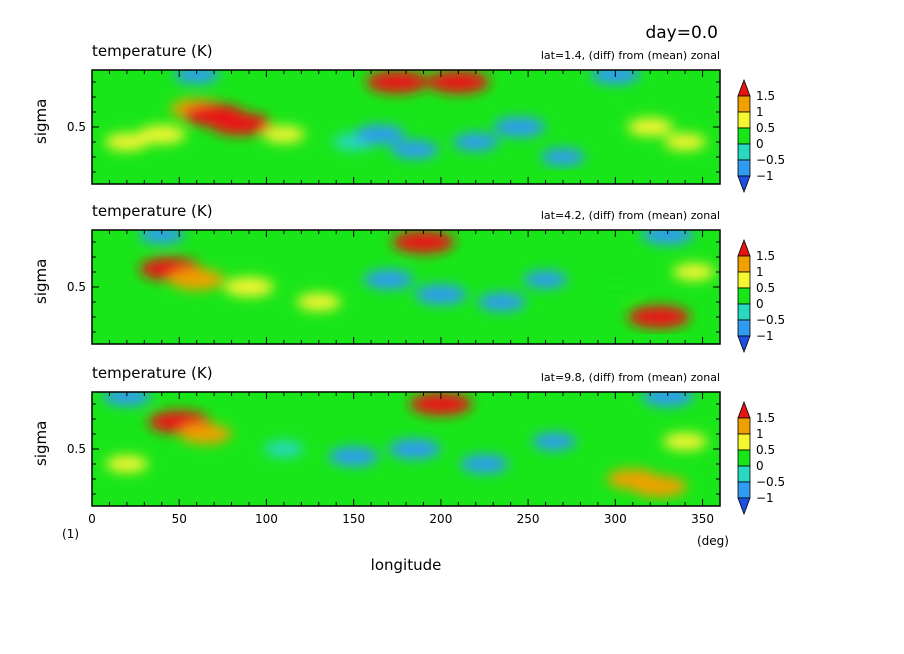 The image size is (904, 654). What do you see at coordinates (713, 541) in the screenshot?
I see `x-axis-unit: (deg)` at bounding box center [713, 541].